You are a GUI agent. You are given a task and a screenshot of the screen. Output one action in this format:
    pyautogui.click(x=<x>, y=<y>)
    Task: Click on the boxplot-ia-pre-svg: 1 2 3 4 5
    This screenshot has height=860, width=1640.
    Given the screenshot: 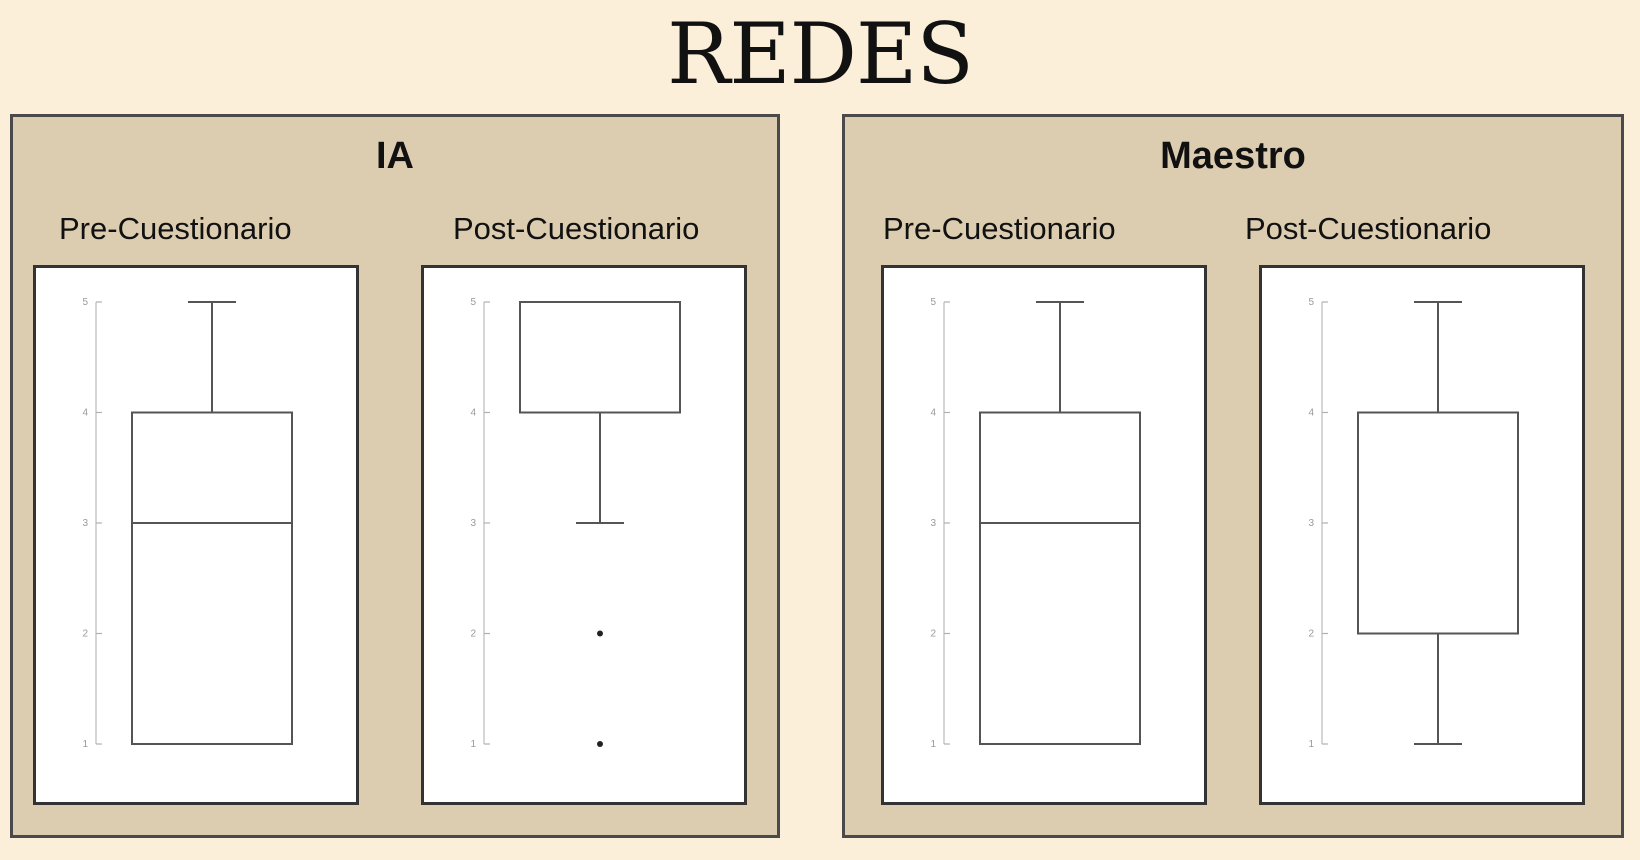 What is the action you would take?
    pyautogui.click(x=187, y=523)
    